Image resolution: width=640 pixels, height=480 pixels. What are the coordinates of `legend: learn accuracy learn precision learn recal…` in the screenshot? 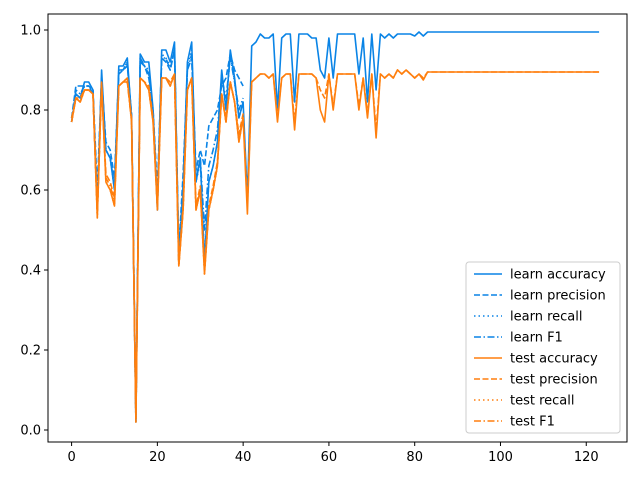 It's located at (543, 347).